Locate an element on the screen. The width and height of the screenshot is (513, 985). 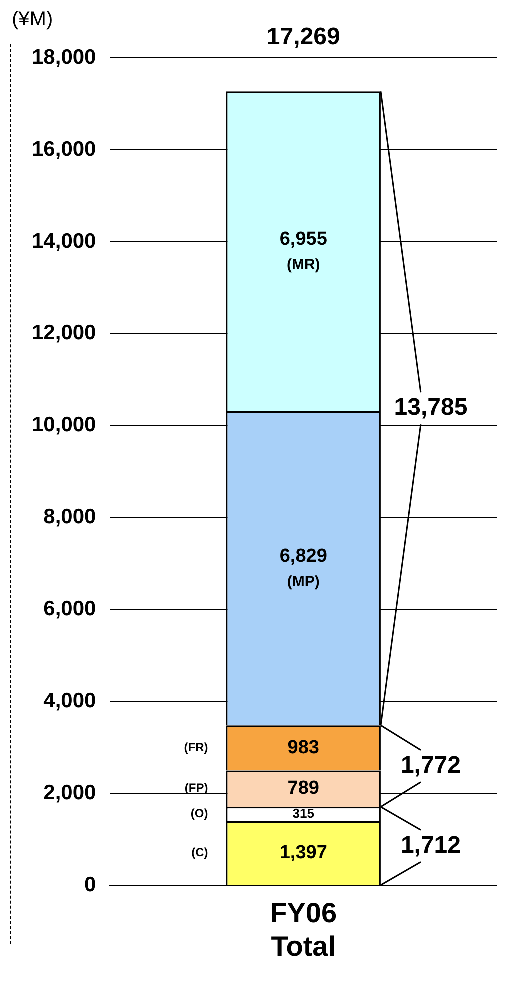
series-label: (C) is located at coordinates (200, 853).